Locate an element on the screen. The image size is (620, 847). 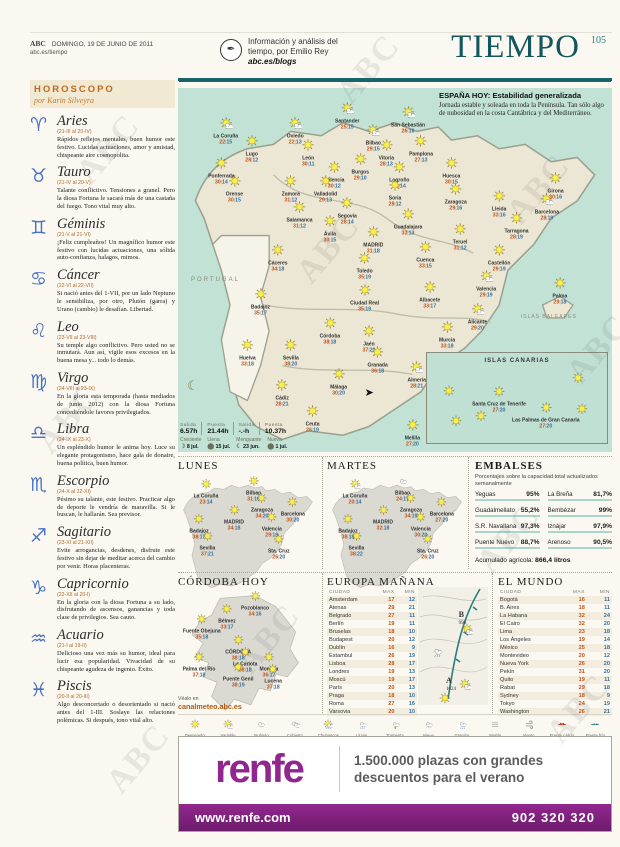
city-cuenca: Cuenca 33|15 is located at coordinates (425, 254).